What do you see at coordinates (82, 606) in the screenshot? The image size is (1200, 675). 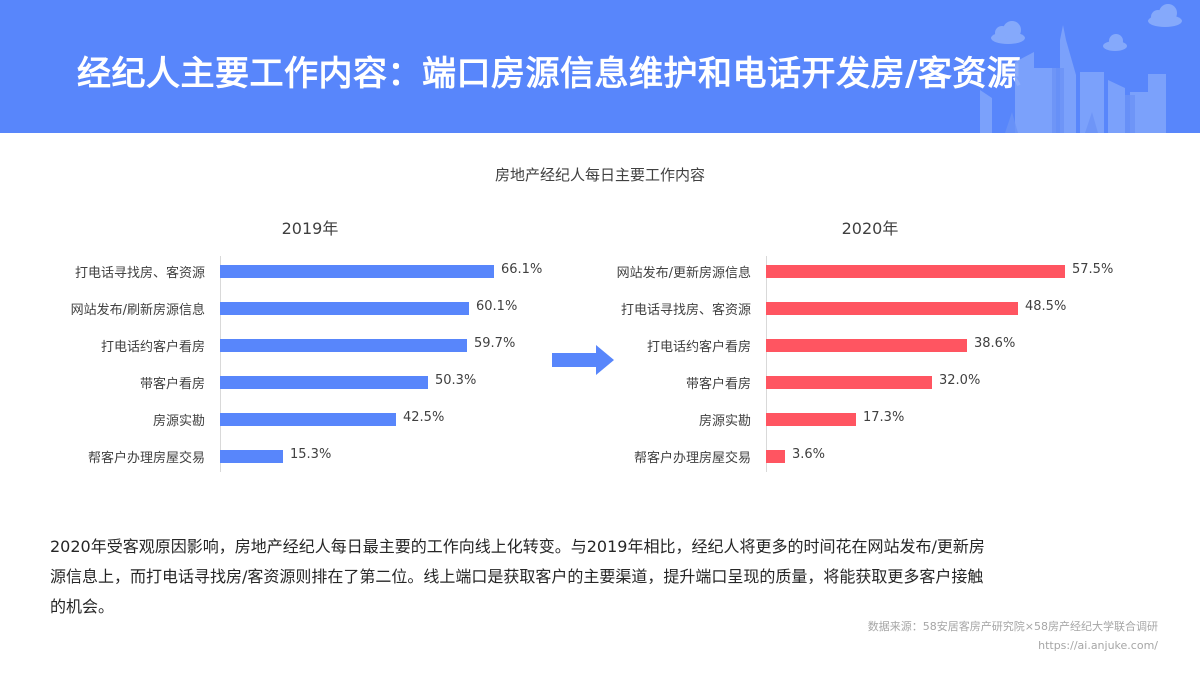 I see `summary-line: 的机会。` at bounding box center [82, 606].